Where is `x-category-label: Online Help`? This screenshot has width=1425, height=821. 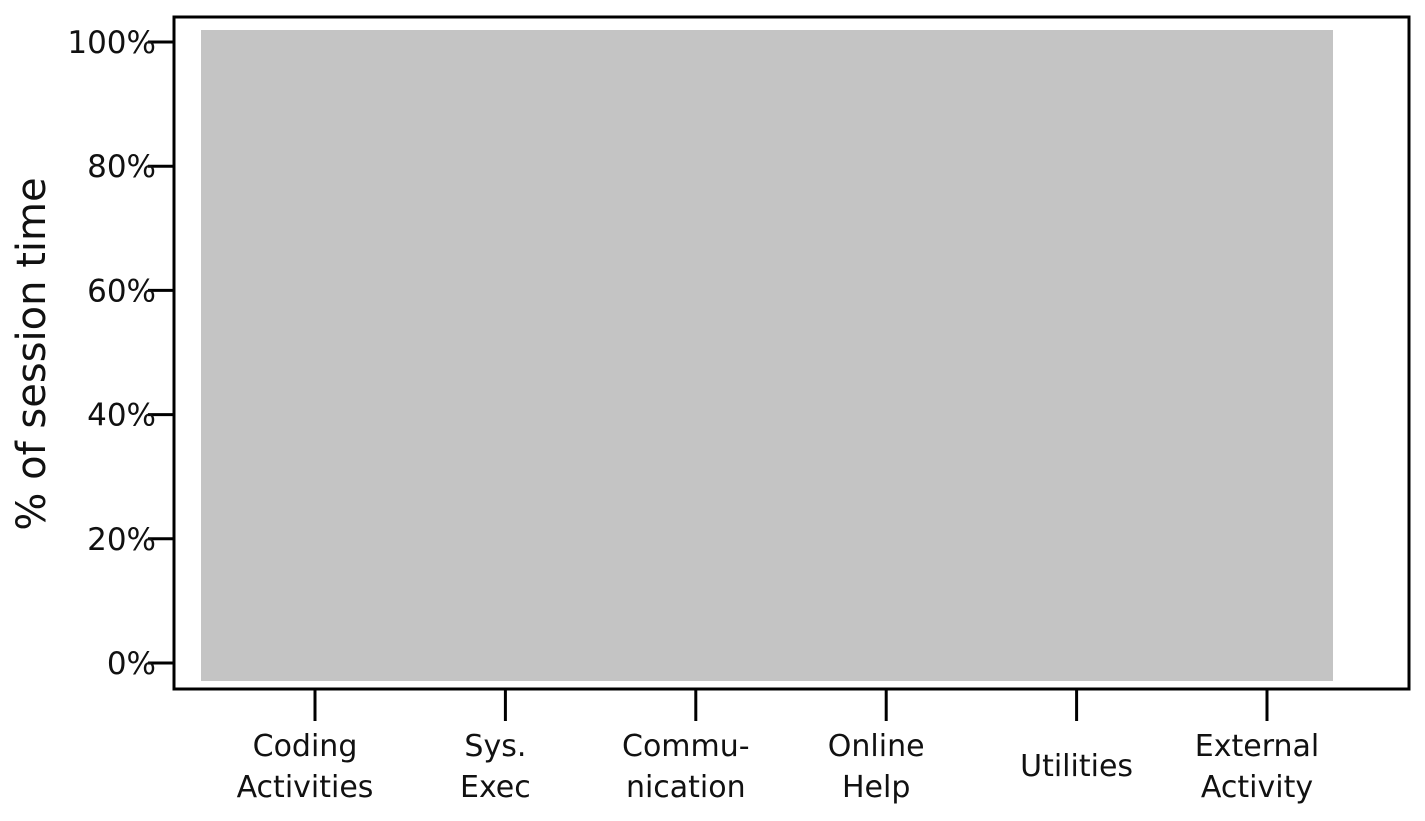 x-category-label: Online Help is located at coordinates (876, 767).